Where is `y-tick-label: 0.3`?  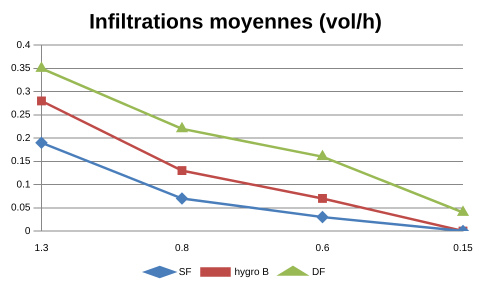
y-tick-label: 0.3 is located at coordinates (23, 92).